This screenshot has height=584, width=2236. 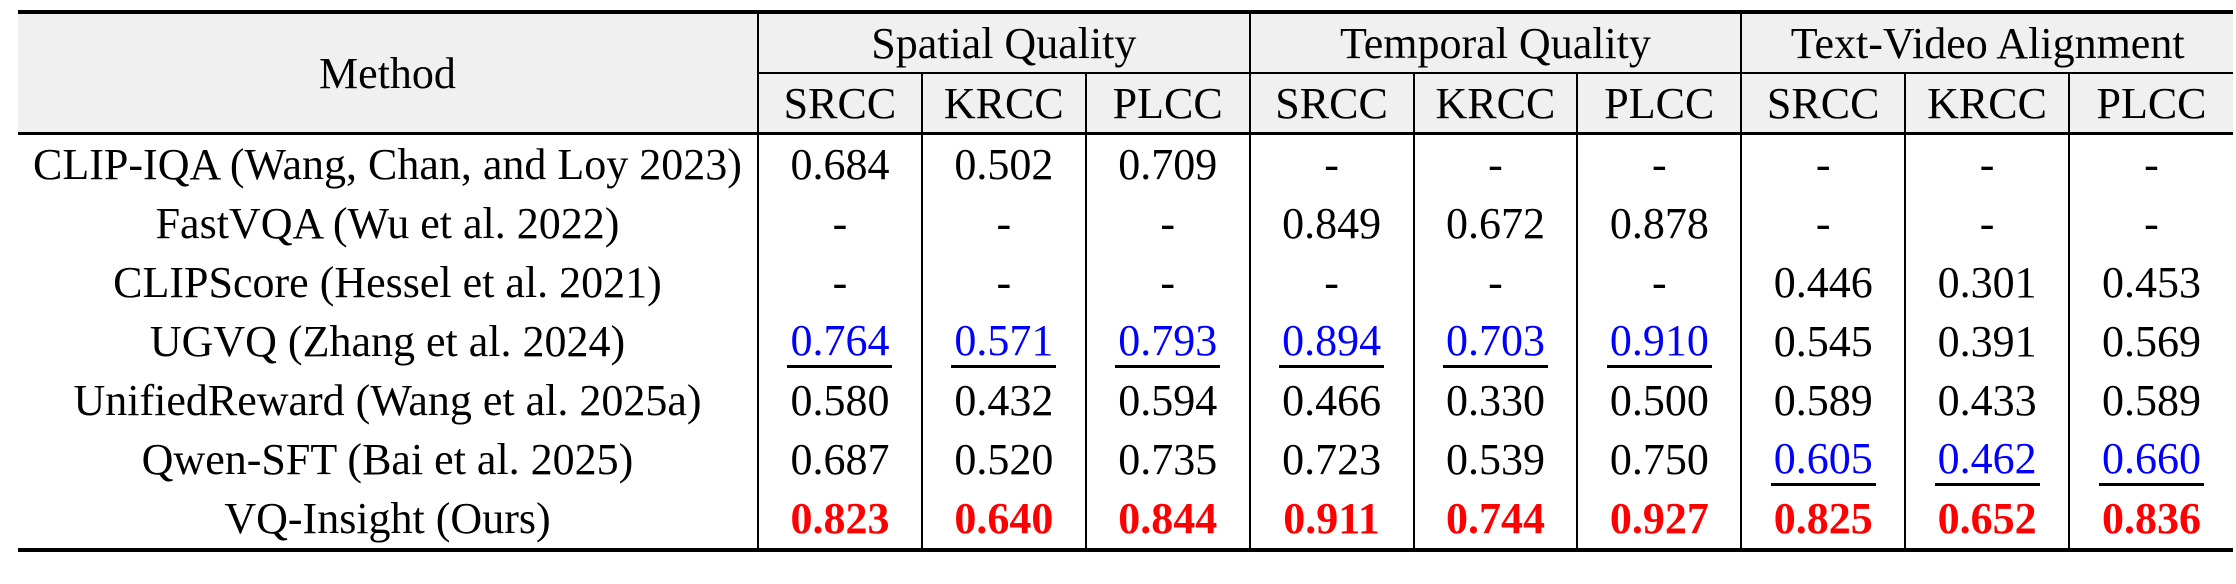 What do you see at coordinates (1659, 459) in the screenshot?
I see `value-cell: 0.750` at bounding box center [1659, 459].